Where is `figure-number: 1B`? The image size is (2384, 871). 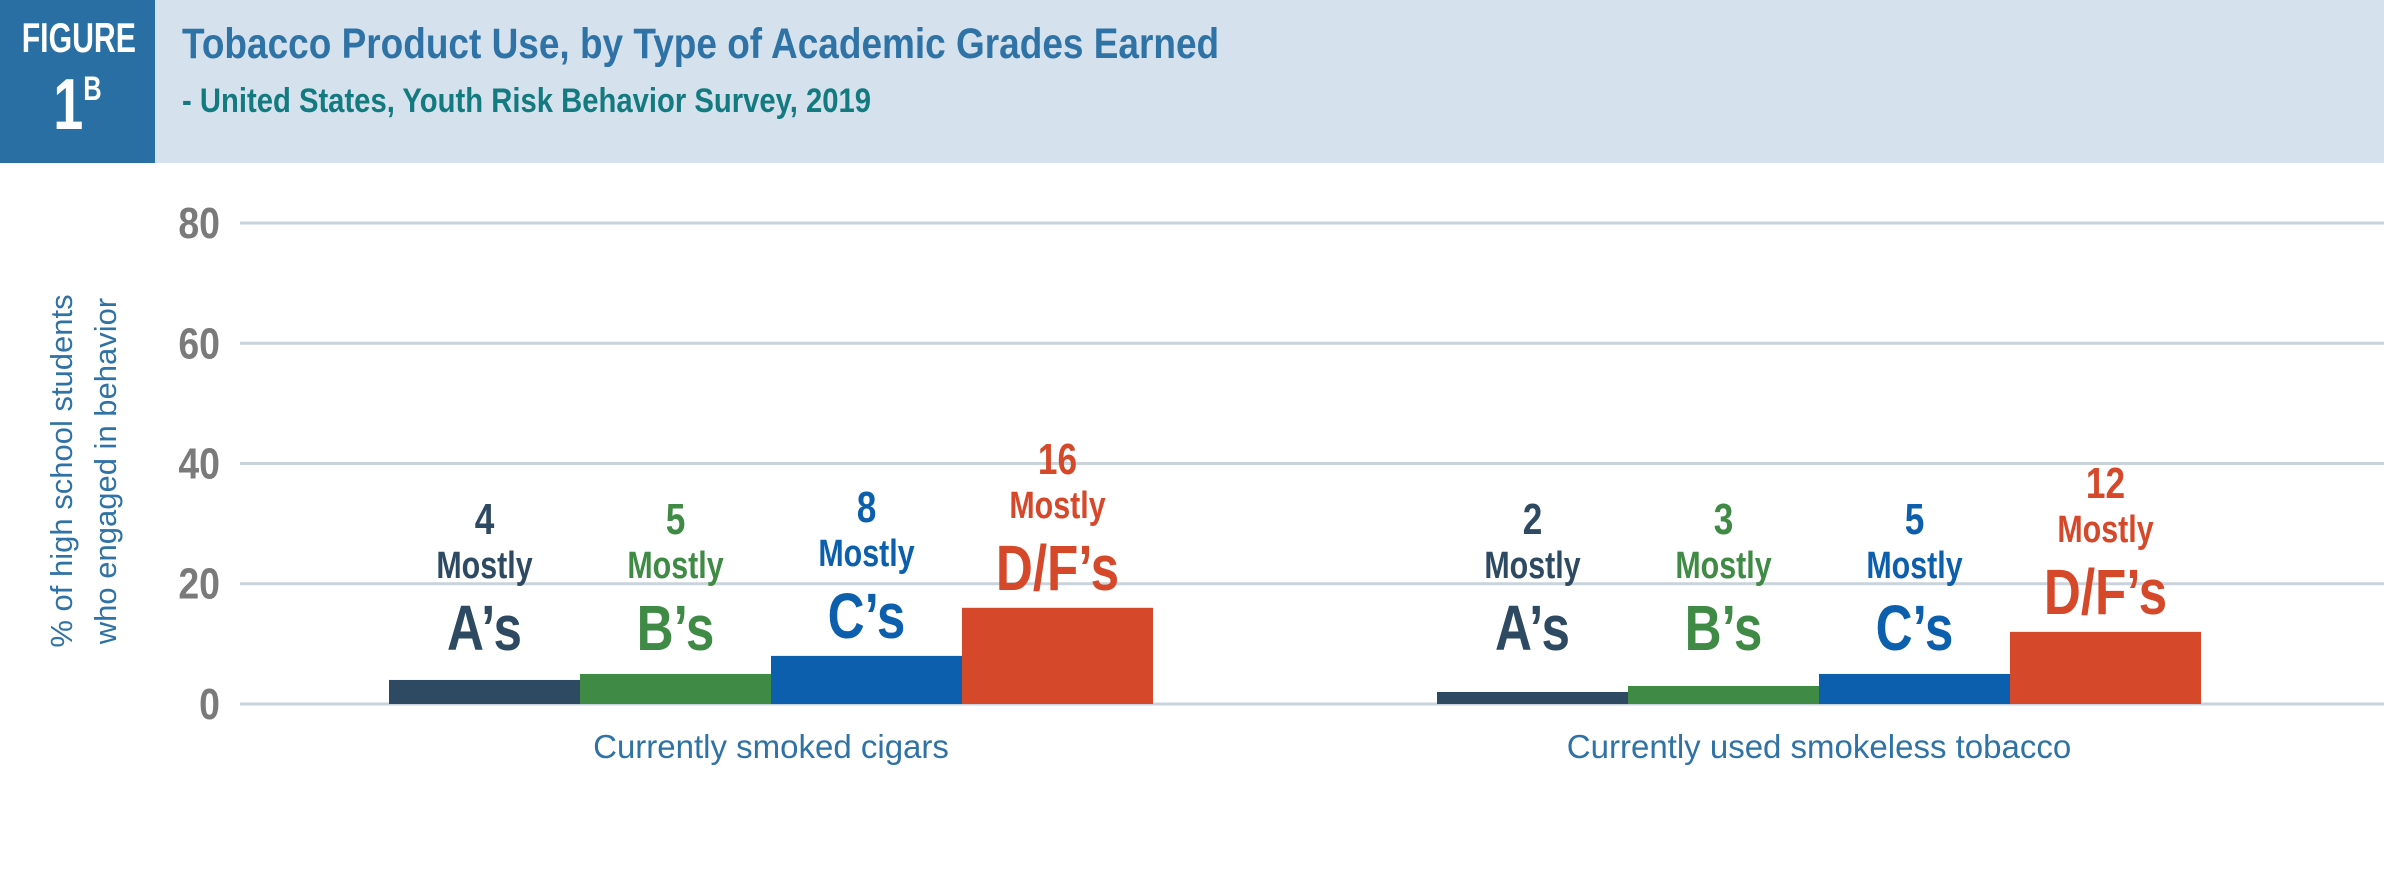
figure-number: 1B is located at coordinates (77, 105).